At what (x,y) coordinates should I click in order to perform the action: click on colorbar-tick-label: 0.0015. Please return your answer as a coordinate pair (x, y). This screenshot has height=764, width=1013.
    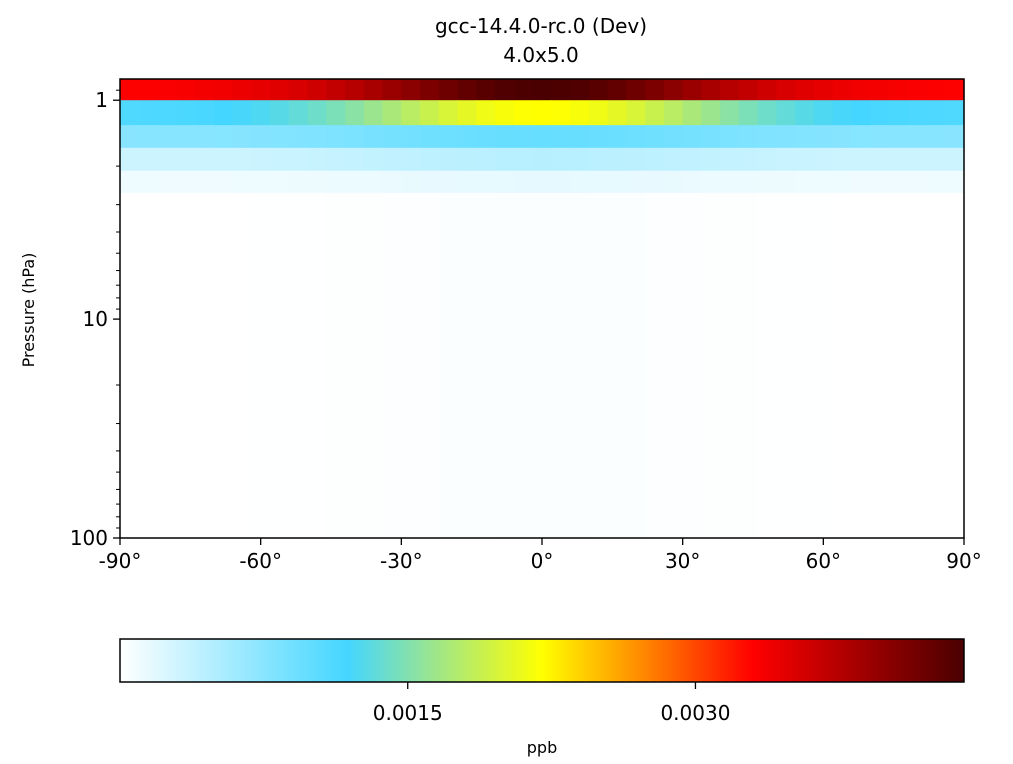
    Looking at the image, I should click on (408, 713).